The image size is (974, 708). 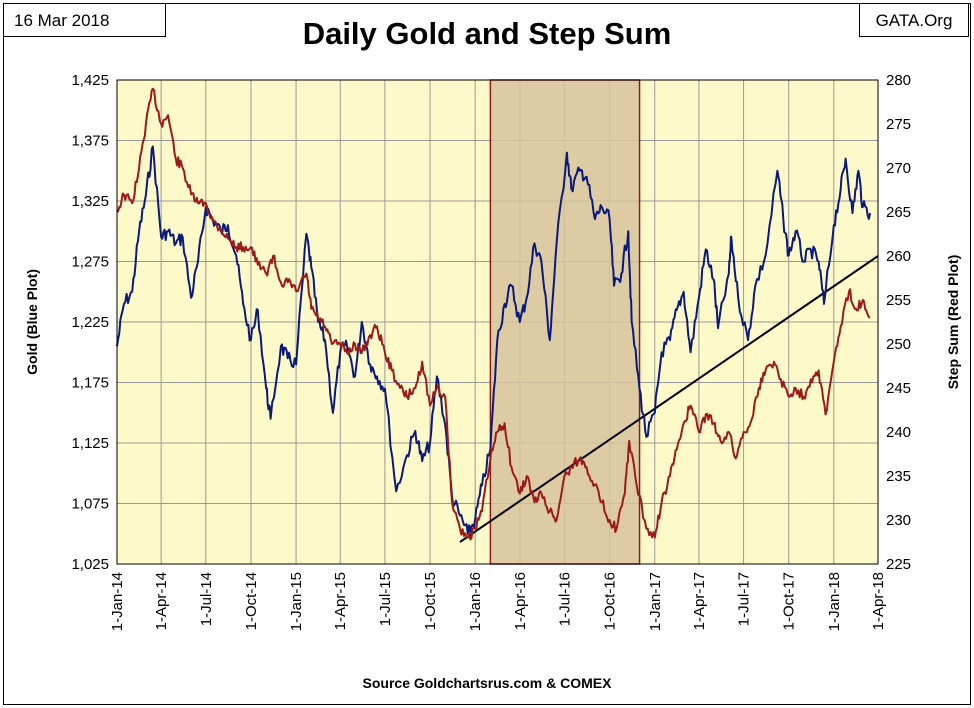 What do you see at coordinates (206, 599) in the screenshot?
I see `x-tick-label: 1-Jul-14` at bounding box center [206, 599].